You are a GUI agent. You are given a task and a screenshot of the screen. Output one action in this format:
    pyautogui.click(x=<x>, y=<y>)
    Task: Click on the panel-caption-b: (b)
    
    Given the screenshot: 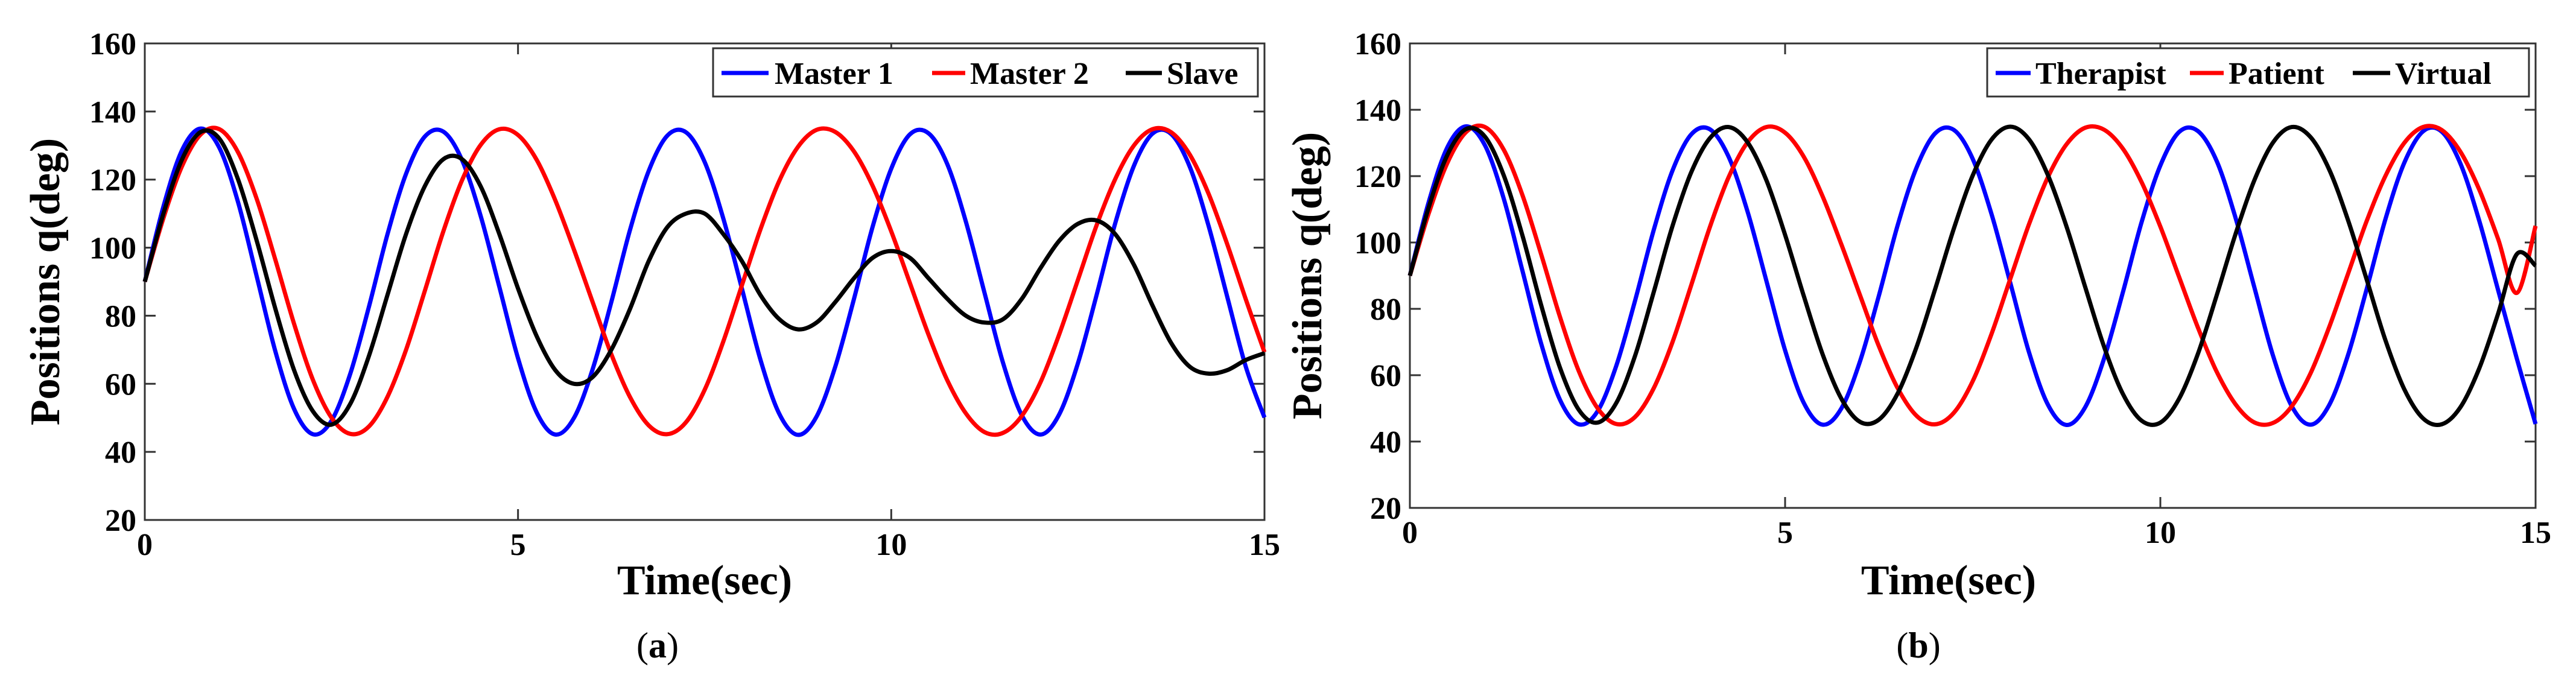 What is the action you would take?
    pyautogui.click(x=1918, y=646)
    